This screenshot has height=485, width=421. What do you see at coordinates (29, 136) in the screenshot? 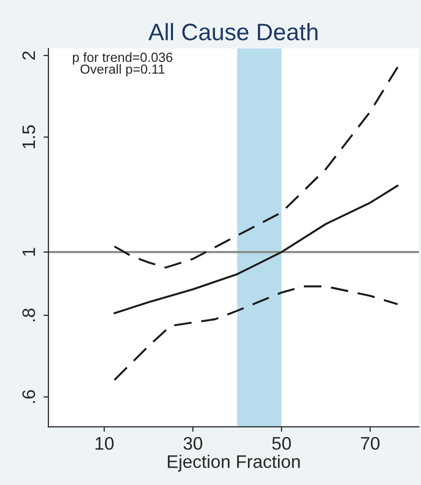
I see `y-tick-label: 1.5` at bounding box center [29, 136].